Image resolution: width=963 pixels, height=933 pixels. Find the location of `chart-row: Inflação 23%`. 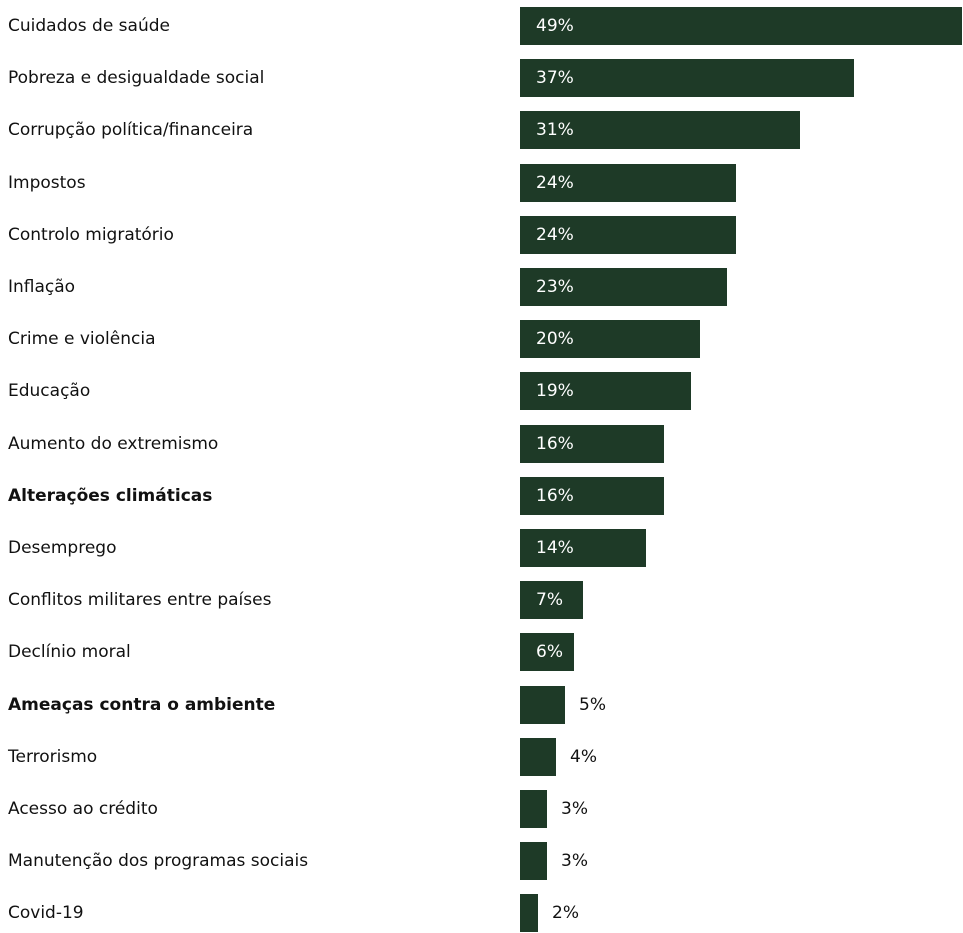

chart-row: Inflação 23% is located at coordinates (481, 287).